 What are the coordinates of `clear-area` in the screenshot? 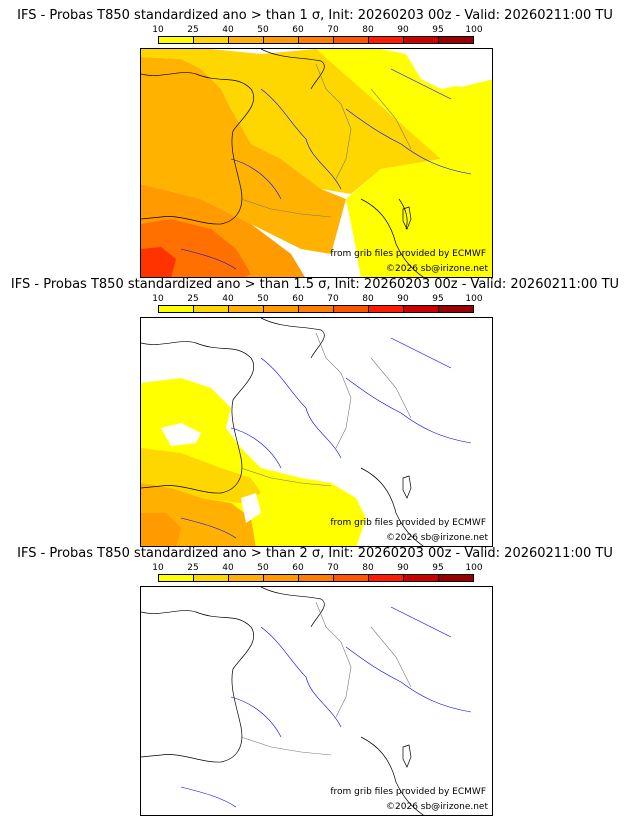 It's located at (456, 75).